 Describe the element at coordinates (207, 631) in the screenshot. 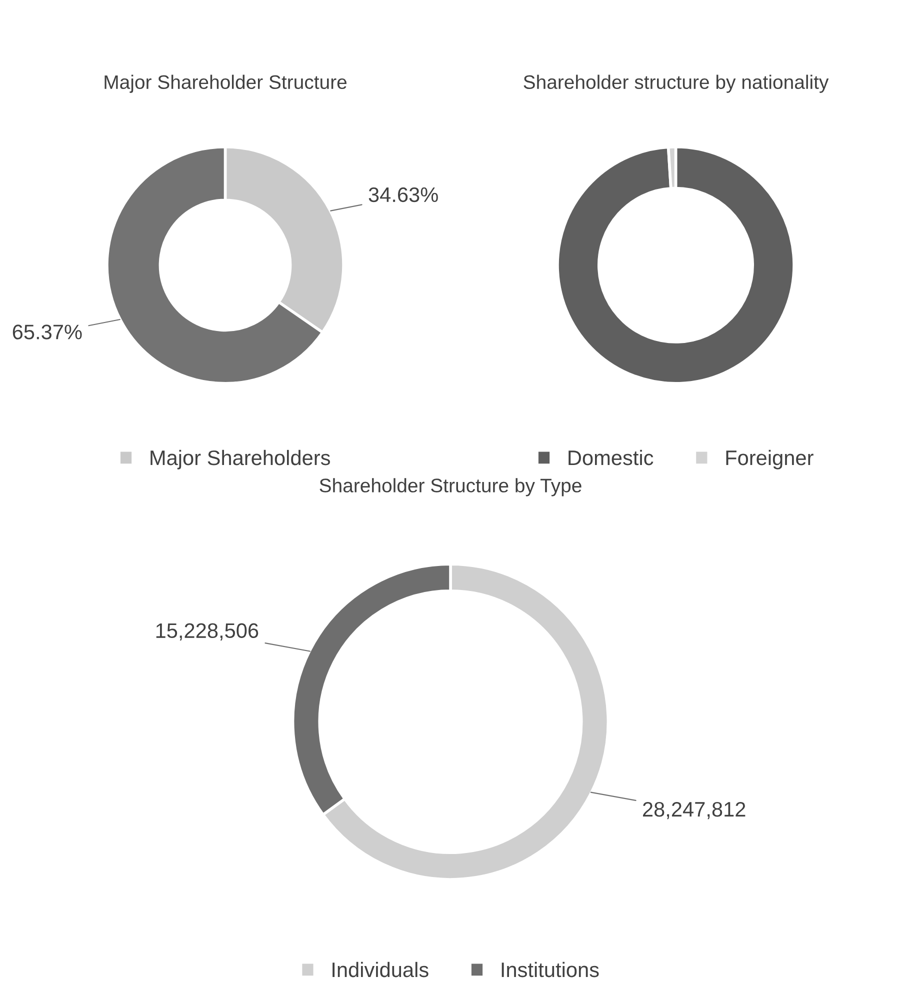

I see `data-label: 15,228,506` at that location.